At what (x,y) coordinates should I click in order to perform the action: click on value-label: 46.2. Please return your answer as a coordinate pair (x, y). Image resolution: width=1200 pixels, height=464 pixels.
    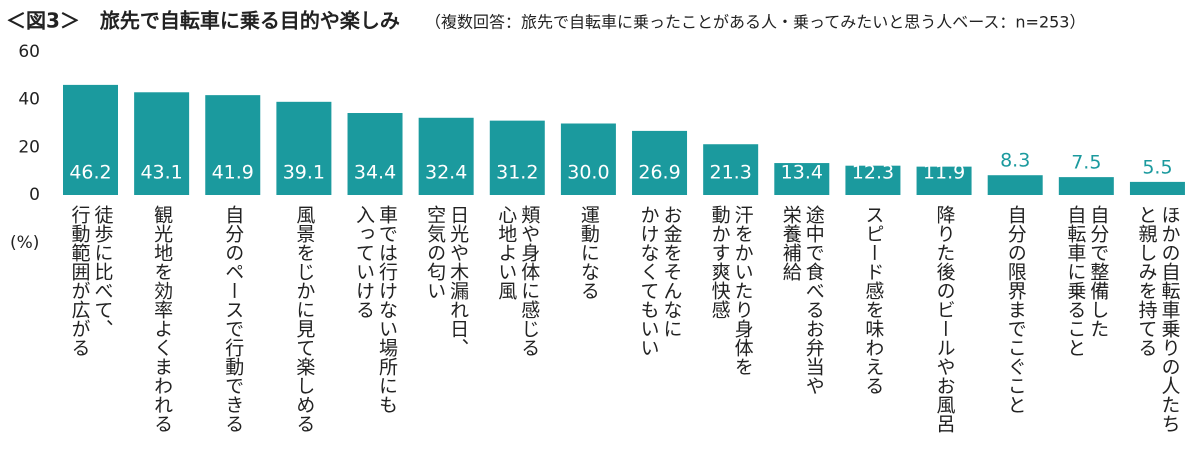
    Looking at the image, I should click on (90, 173).